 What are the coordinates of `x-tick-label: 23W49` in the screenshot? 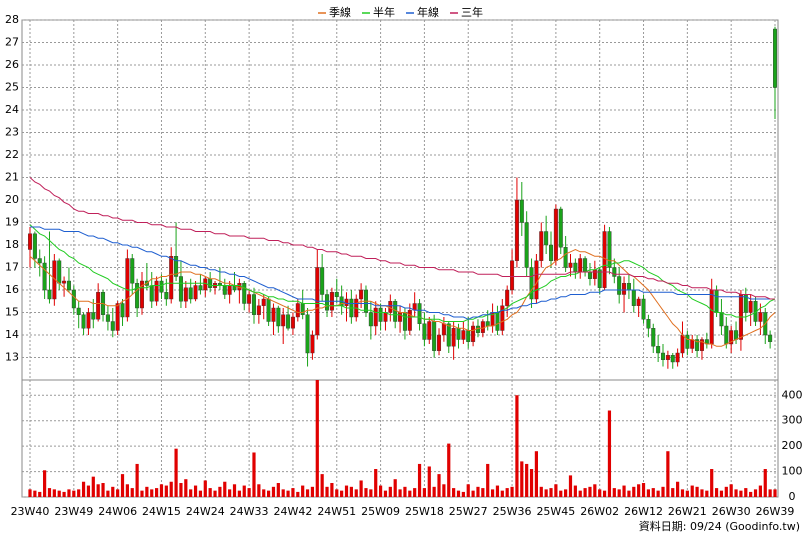 It's located at (73, 511).